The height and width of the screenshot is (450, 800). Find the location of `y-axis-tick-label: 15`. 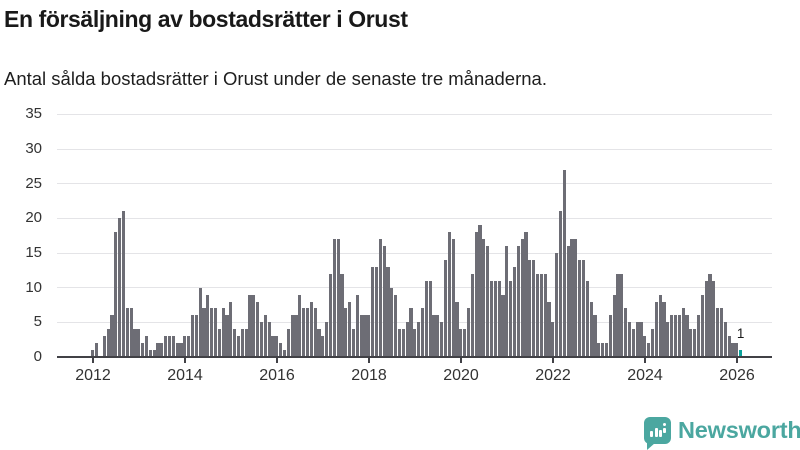

y-axis-tick-label: 15 is located at coordinates (33, 253).